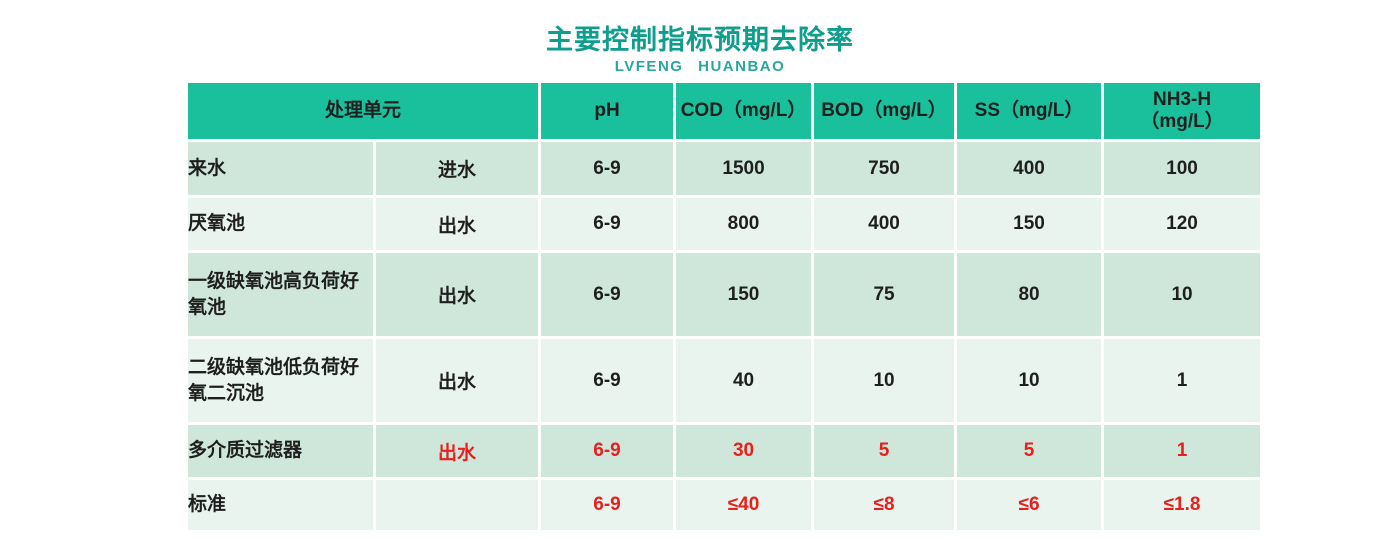 The width and height of the screenshot is (1400, 554). I want to click on table-row: 标准 6-9 ≤40 ≤8 ≤6 ≤1.8, so click(724, 505).